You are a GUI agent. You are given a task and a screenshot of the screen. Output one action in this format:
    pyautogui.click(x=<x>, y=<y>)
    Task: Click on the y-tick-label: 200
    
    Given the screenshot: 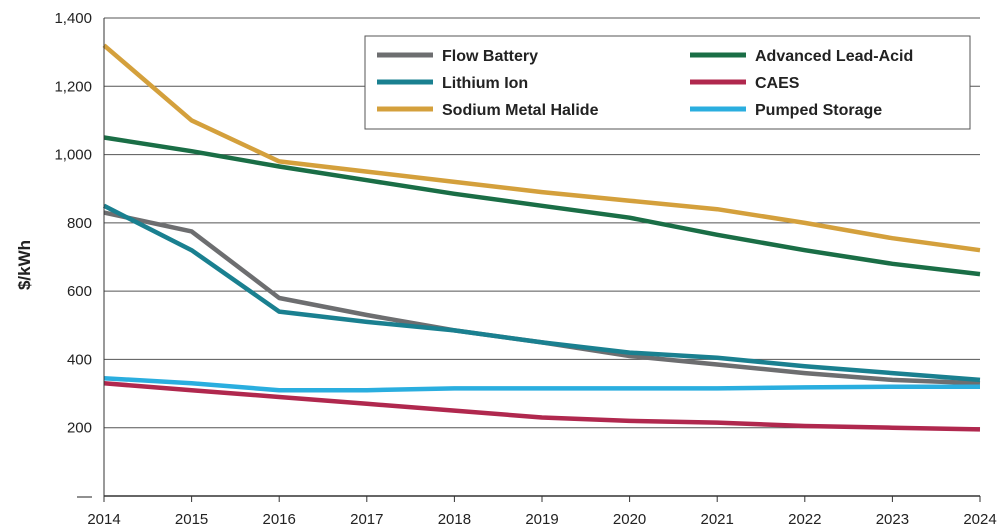 What is the action you would take?
    pyautogui.click(x=79, y=428)
    